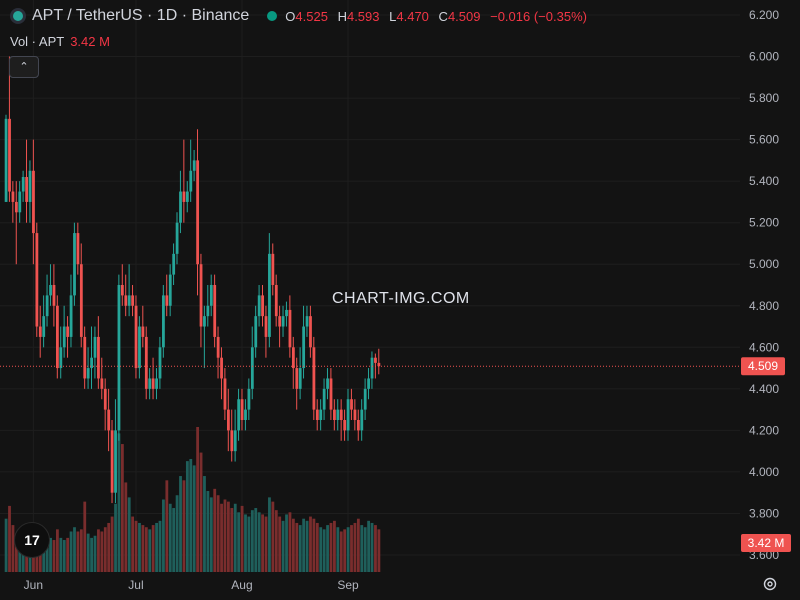  Describe the element at coordinates (32, 540) in the screenshot. I see `tradingview-logo-icon: 17` at that location.